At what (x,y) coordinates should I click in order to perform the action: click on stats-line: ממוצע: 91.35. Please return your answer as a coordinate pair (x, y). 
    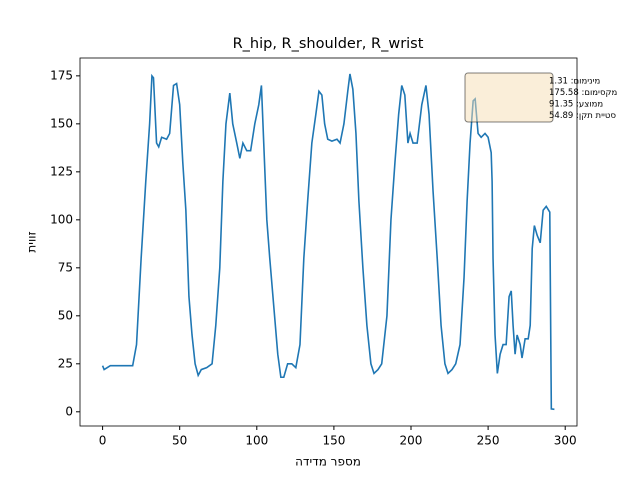
    Looking at the image, I should click on (576, 105).